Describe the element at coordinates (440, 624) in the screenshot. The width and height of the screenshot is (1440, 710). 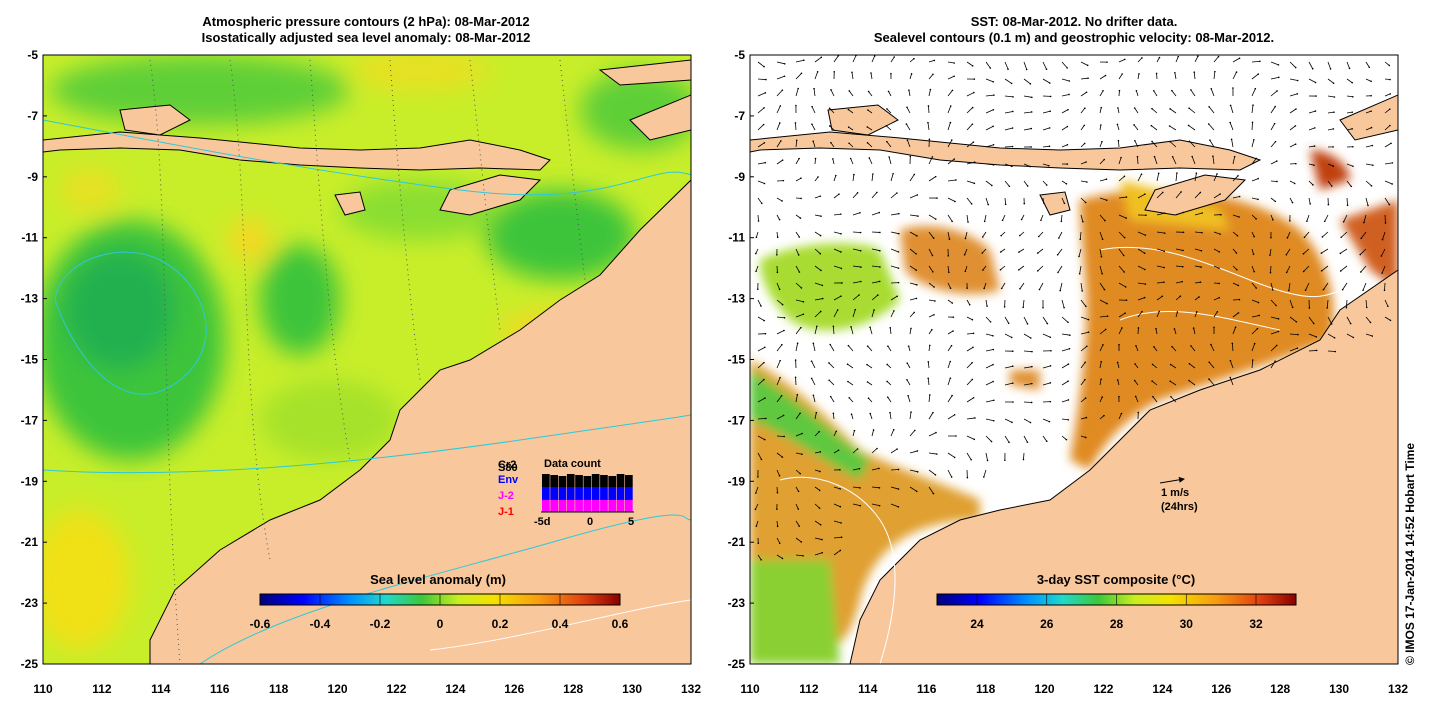
I see `colorbar-tick-label: 0` at that location.